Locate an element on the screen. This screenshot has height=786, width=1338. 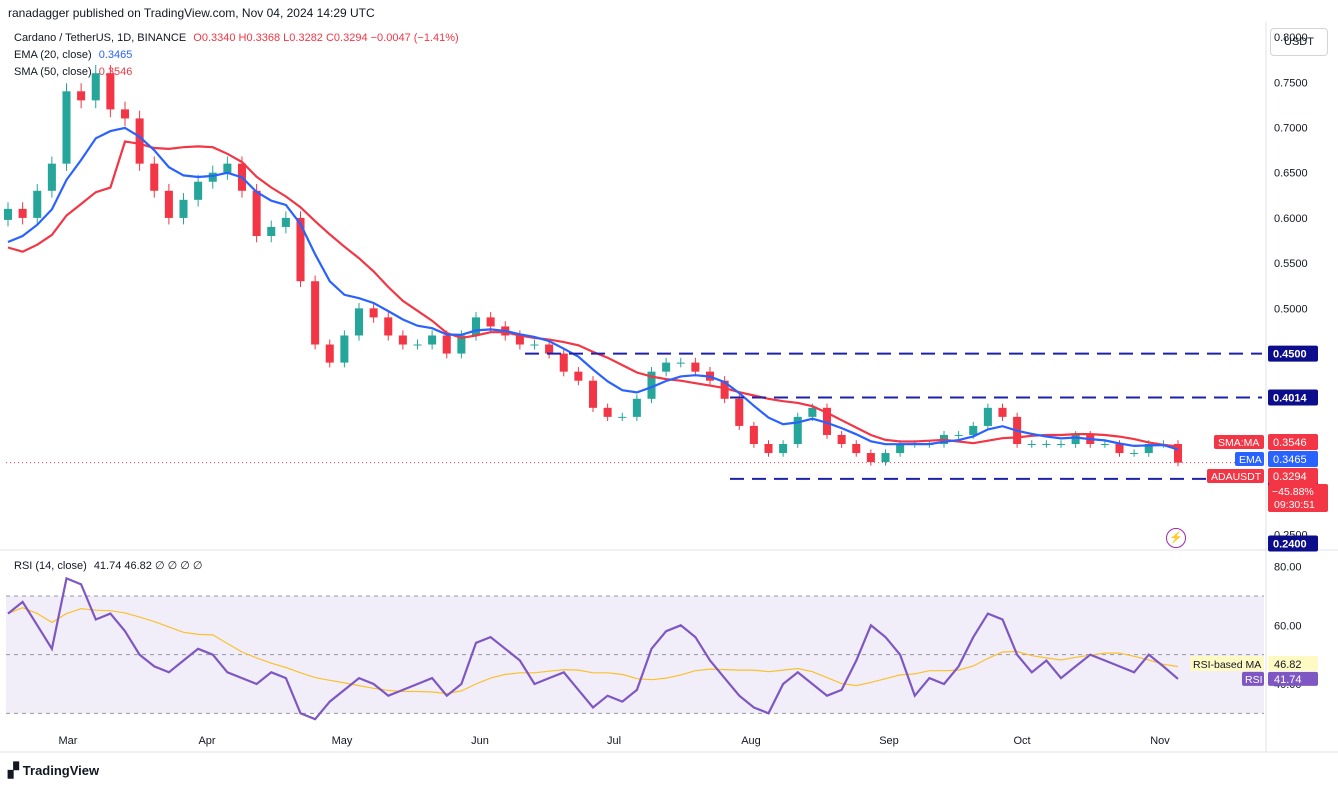
price-tick-label: 0.6000 is located at coordinates (1291, 219).